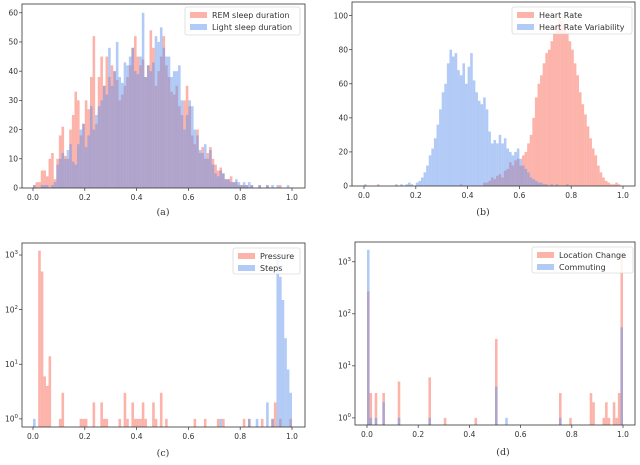 Image resolution: width=640 pixels, height=465 pixels. What do you see at coordinates (240, 436) in the screenshot?
I see `x-tick-label: 0.8` at bounding box center [240, 436].